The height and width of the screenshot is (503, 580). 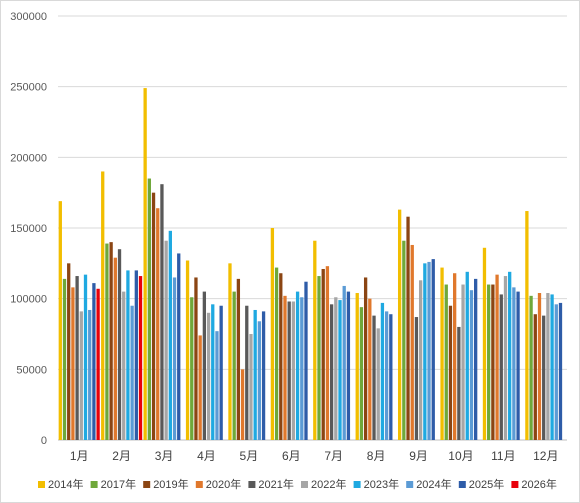 What do you see at coordinates (545, 456) in the screenshot?
I see `x-category-label: 12月` at bounding box center [545, 456].